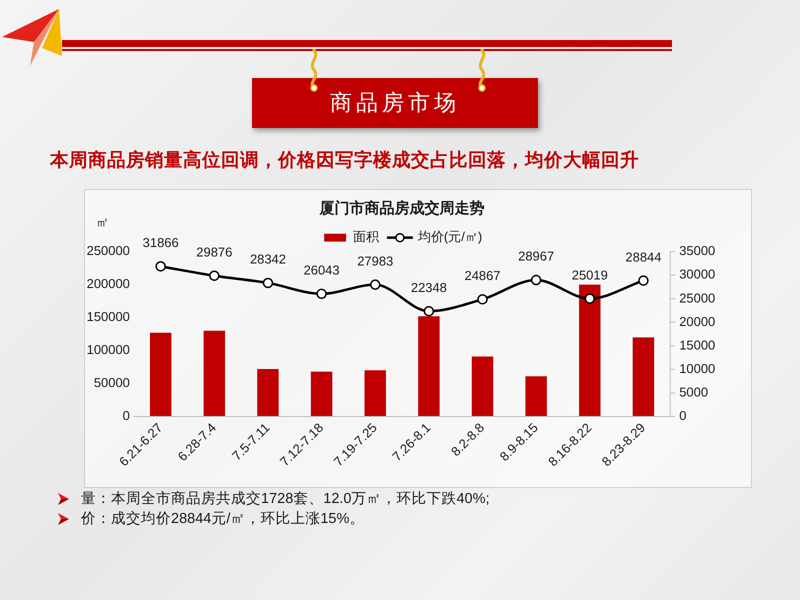 The image size is (800, 600). I want to click on data-label: 28967, so click(536, 256).